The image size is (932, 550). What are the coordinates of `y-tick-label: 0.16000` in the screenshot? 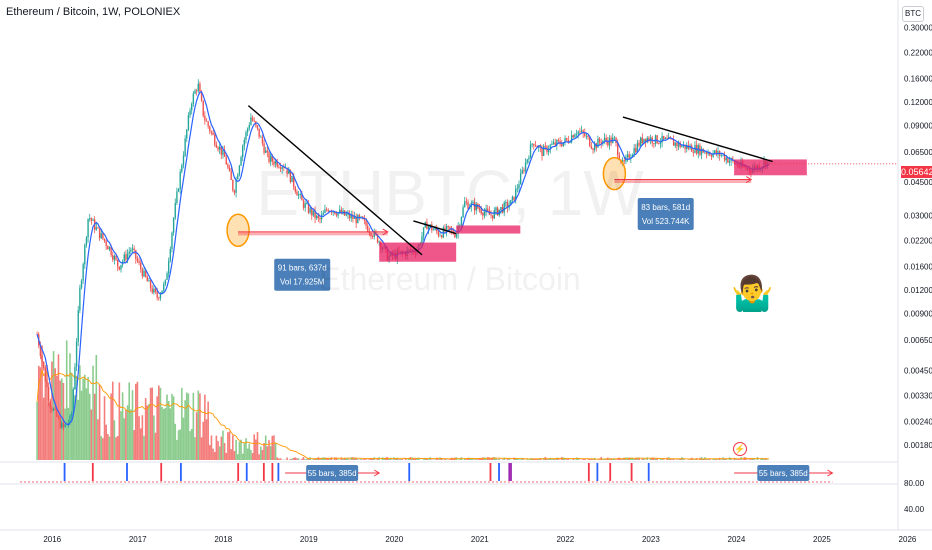 It's located at (918, 79).